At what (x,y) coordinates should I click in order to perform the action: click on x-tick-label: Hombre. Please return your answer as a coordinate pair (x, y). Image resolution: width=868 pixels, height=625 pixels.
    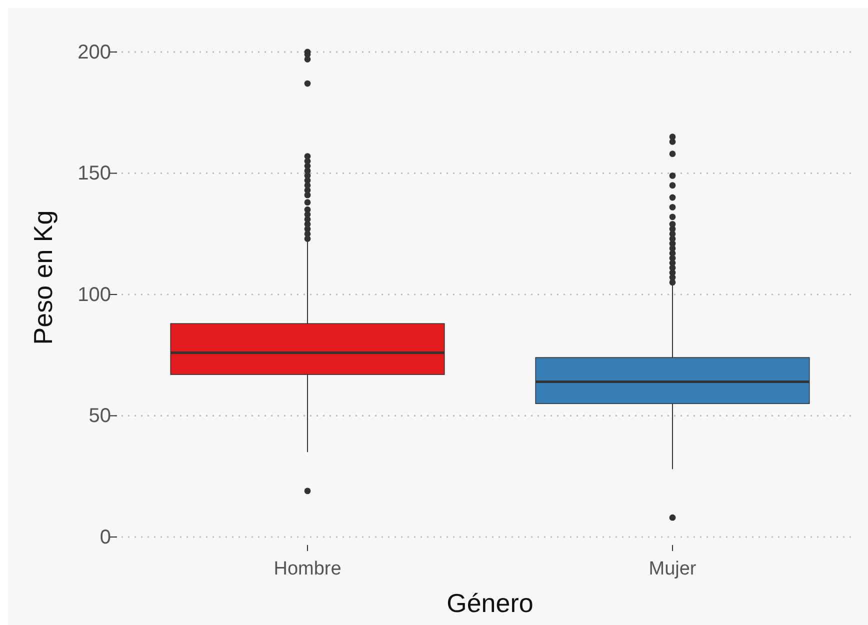
    Looking at the image, I should click on (308, 569).